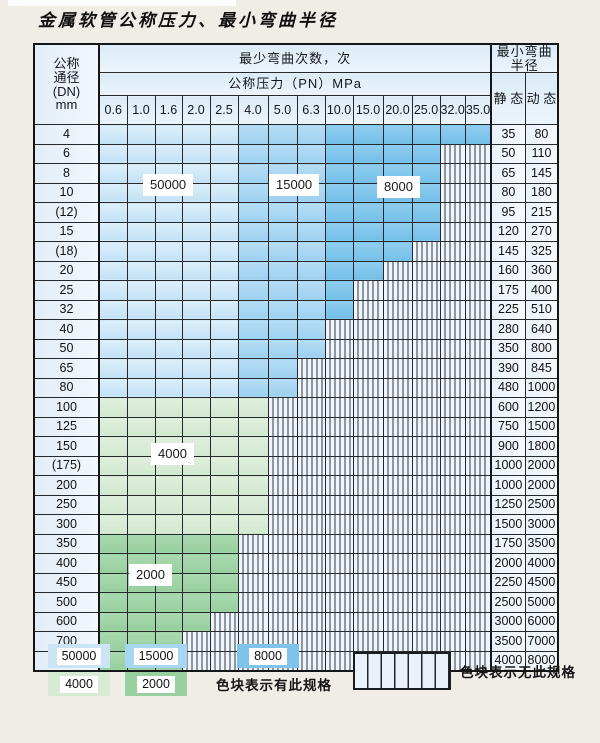  Describe the element at coordinates (66, 232) in the screenshot. I see `dn-cell: 15` at that location.